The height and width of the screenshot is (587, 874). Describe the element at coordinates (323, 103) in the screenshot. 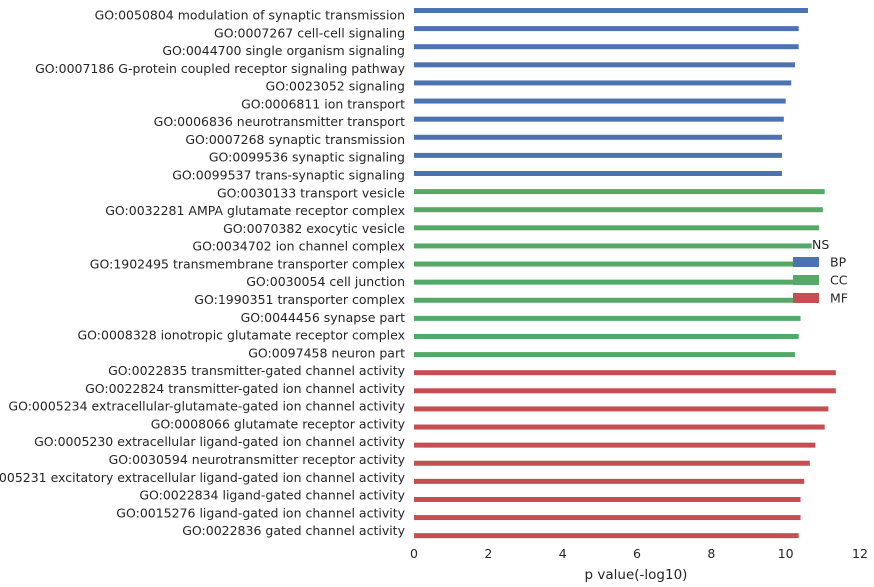

I see `category-label: GO:0006811 ion transport` at that location.